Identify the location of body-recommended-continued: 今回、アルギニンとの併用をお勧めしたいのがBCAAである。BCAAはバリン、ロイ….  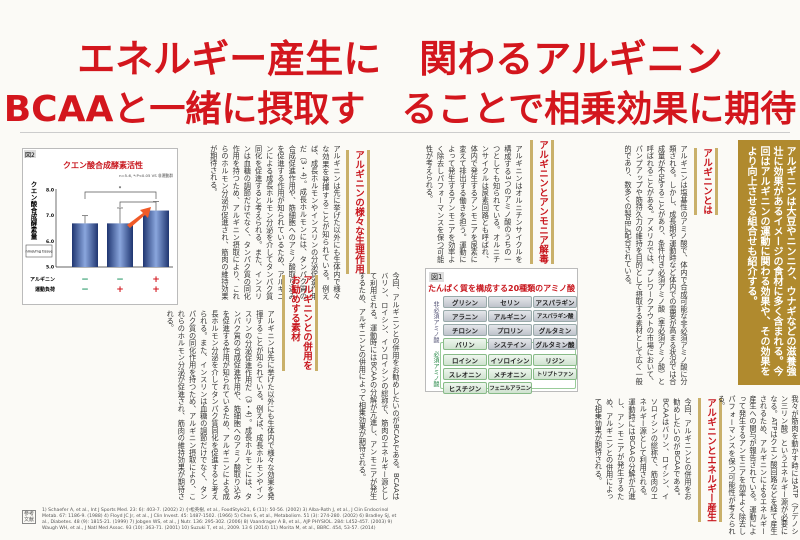
(643, 449).